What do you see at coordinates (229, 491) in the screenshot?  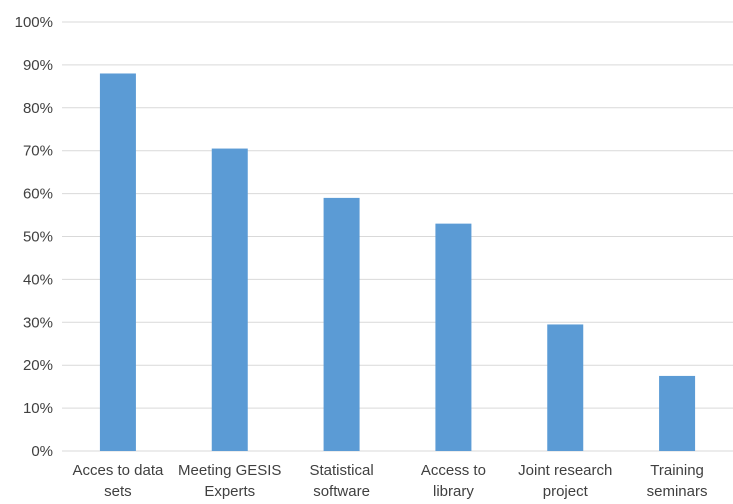 I see `x-category-label-line: Experts` at bounding box center [229, 491].